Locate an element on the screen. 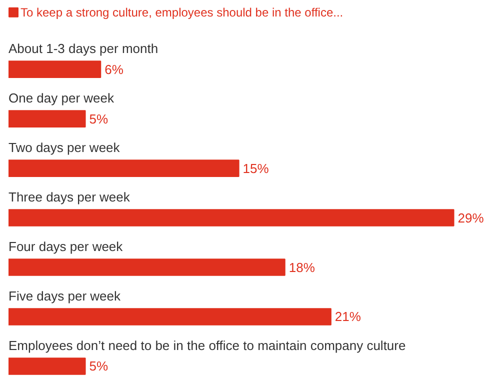  data-label: 18% is located at coordinates (302, 267).